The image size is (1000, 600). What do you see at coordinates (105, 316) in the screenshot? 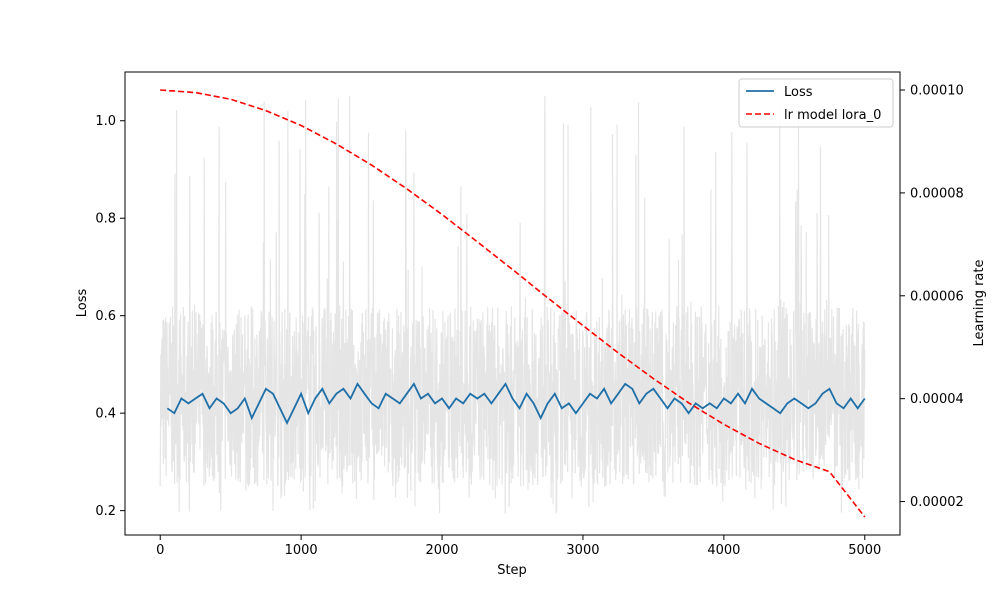
I see `y-left-tick-label: 0.6` at bounding box center [105, 316].